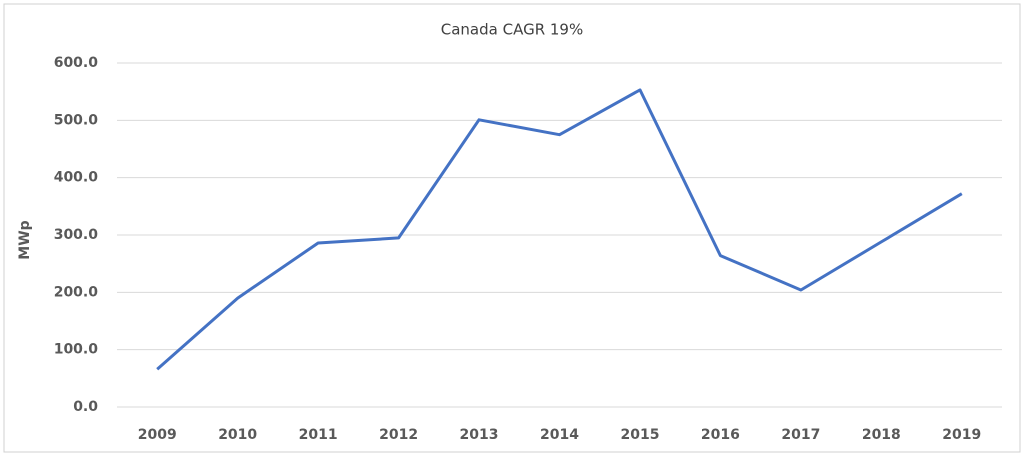 The image size is (1024, 458). What do you see at coordinates (479, 435) in the screenshot?
I see `x-tick-label: 2013` at bounding box center [479, 435].